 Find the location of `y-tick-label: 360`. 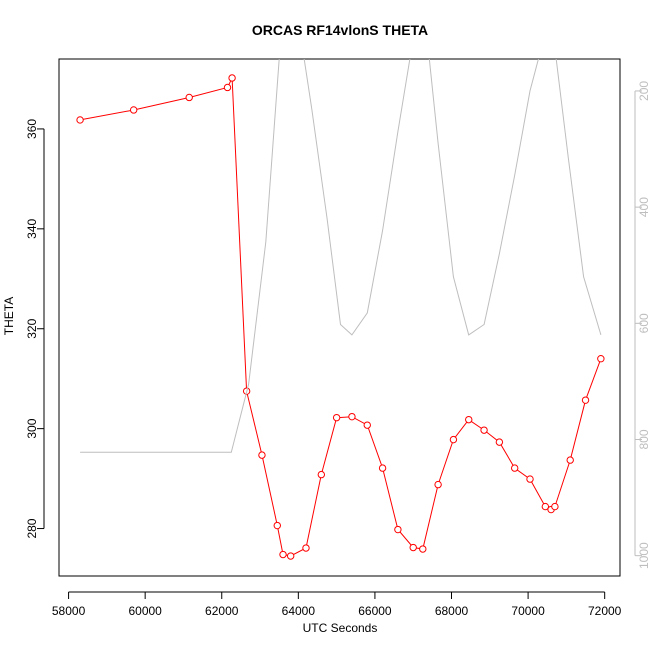

y-tick-label: 360 is located at coordinates (32, 129).